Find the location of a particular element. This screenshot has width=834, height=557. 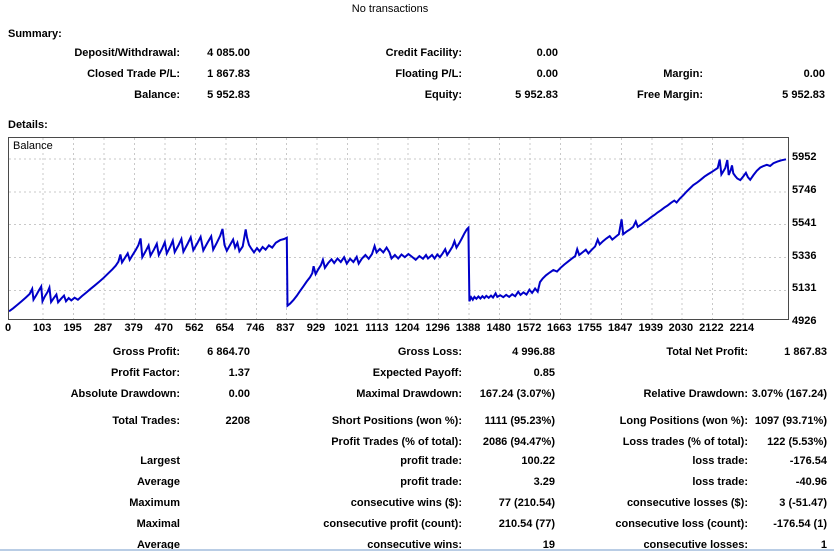

stat-label: consecutive profit (count): is located at coordinates (392, 524).